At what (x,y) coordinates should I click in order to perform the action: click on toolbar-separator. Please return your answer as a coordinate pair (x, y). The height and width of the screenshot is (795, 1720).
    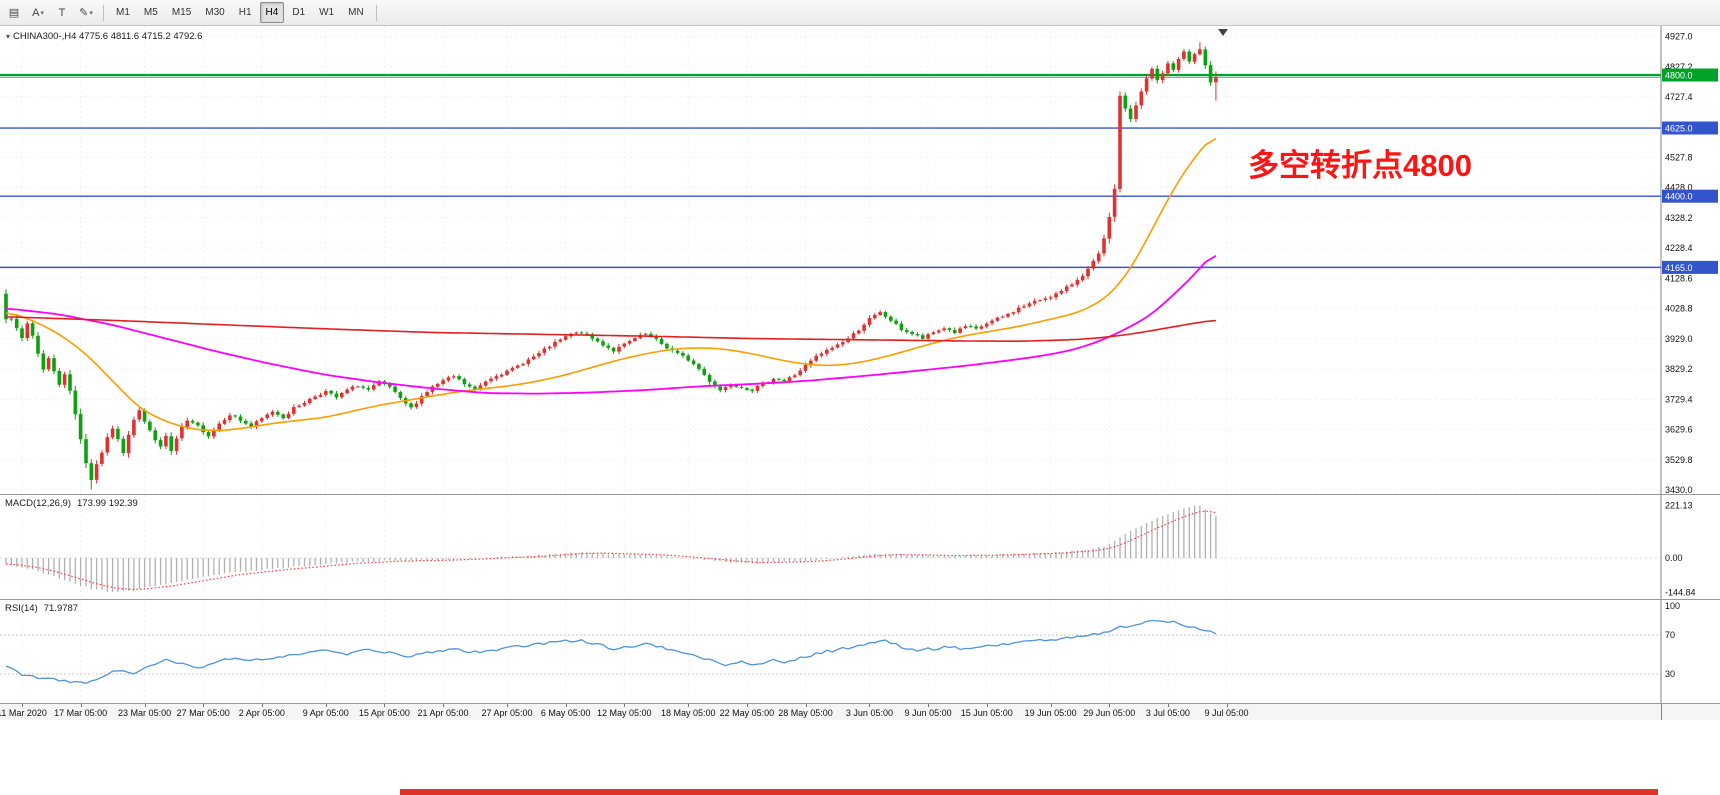
    Looking at the image, I should click on (376, 12).